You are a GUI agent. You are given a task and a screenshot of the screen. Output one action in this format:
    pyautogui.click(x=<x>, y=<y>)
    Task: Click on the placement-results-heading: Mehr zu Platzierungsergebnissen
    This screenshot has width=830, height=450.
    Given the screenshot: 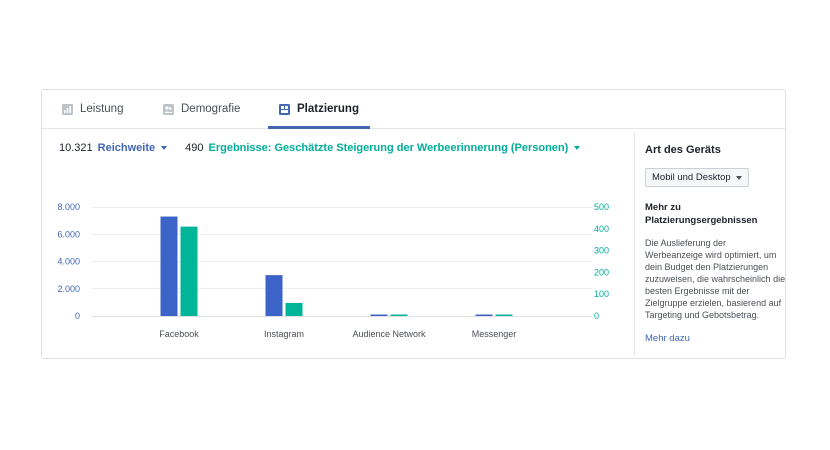 What is the action you would take?
    pyautogui.click(x=701, y=214)
    